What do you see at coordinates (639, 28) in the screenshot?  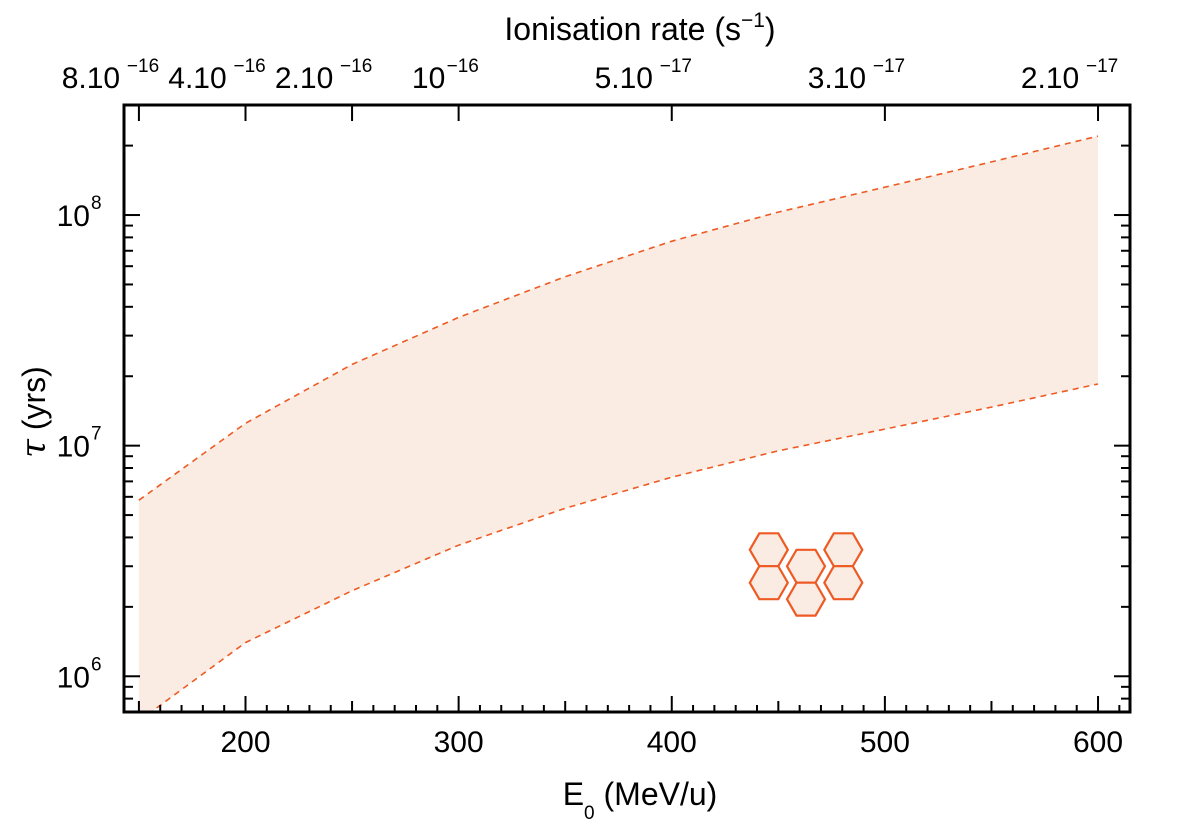 I see `top-axis-title: Ionisation rate (s−1)` at bounding box center [639, 28].